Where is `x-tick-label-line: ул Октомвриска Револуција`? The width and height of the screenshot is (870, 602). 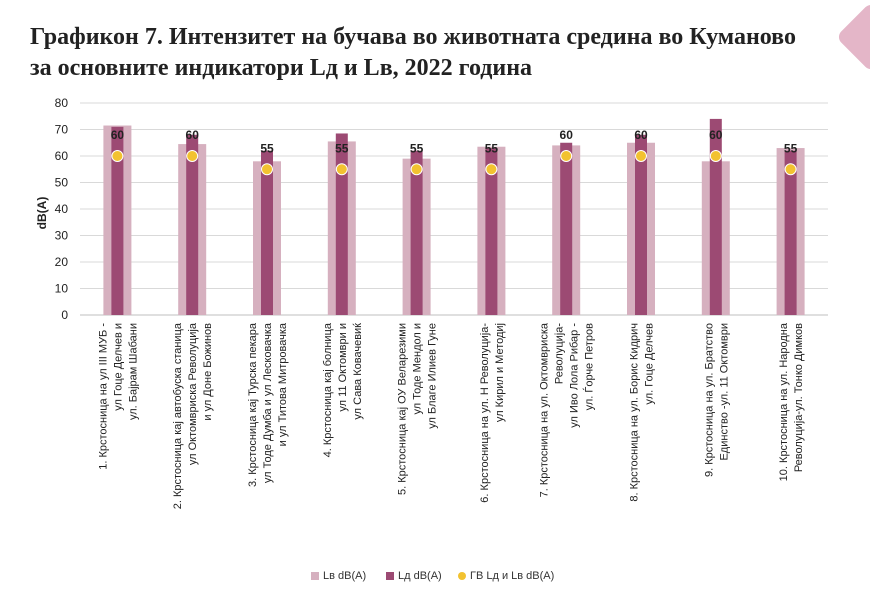
x-tick-label-line: ул Октомвриска Револуција is located at coordinates (193, 393).